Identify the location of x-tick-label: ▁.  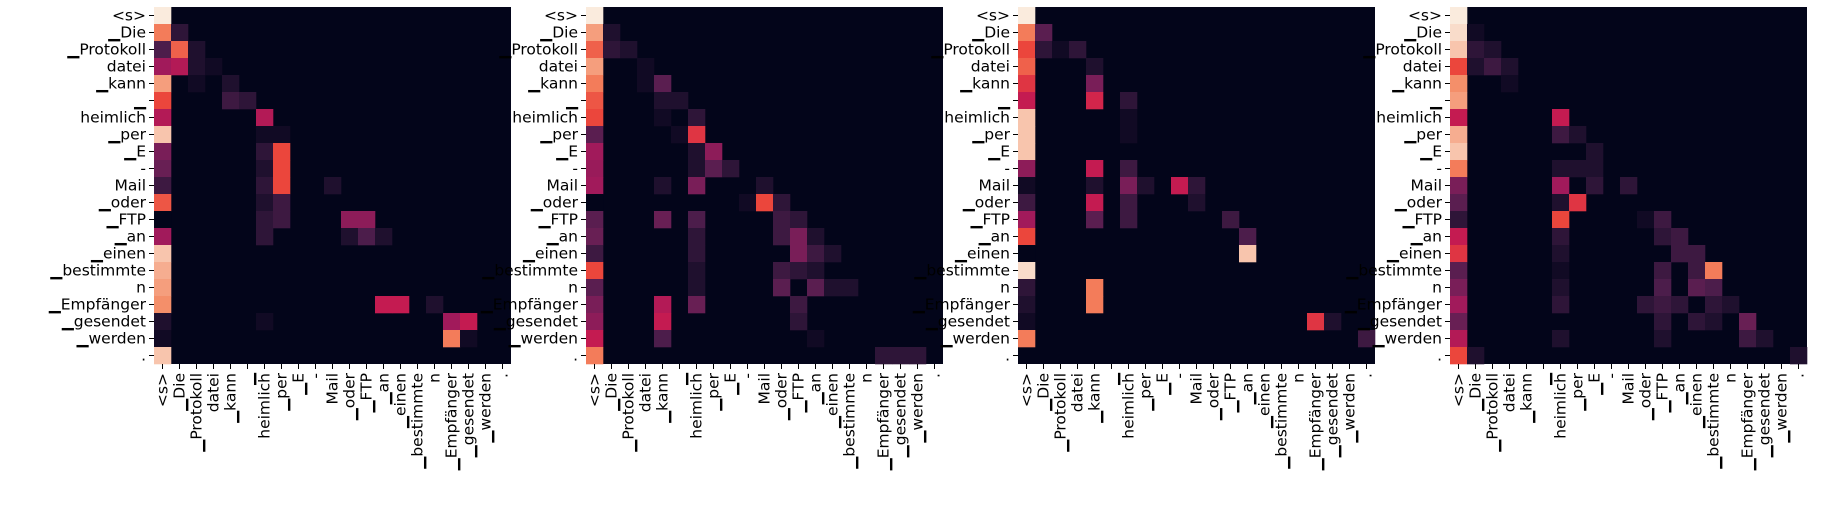
(680, 379).